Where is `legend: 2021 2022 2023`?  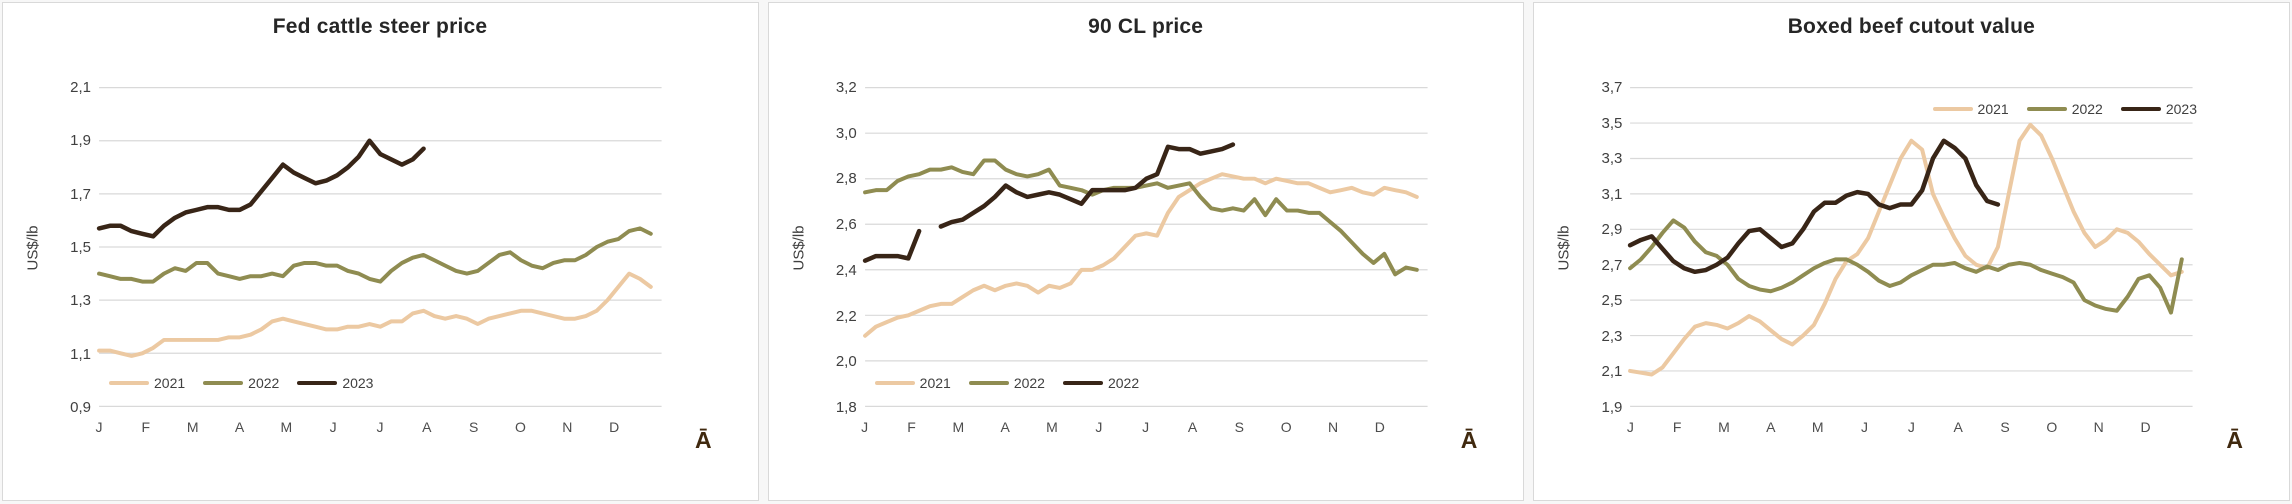
legend: 2021 2022 2023 is located at coordinates (241, 383).